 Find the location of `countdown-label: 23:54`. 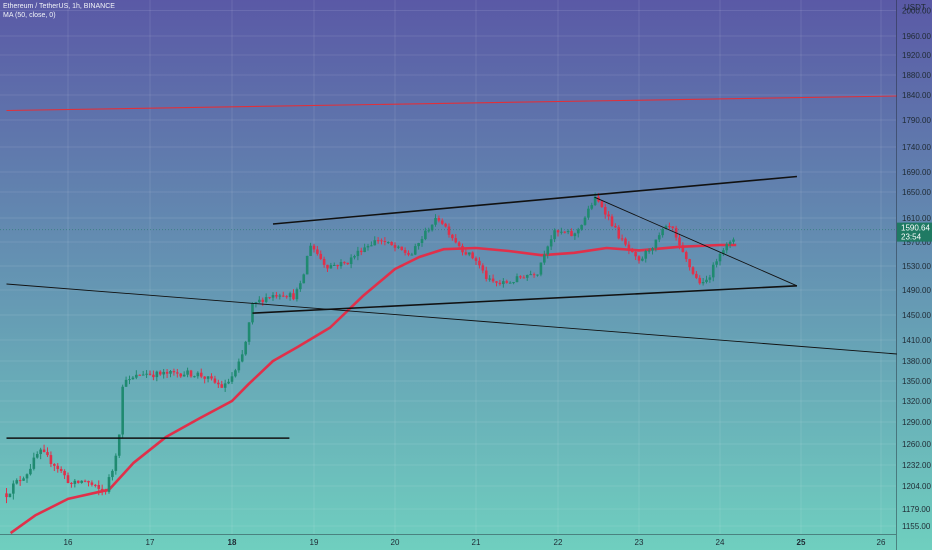

countdown-label: 23:54 is located at coordinates (911, 237).